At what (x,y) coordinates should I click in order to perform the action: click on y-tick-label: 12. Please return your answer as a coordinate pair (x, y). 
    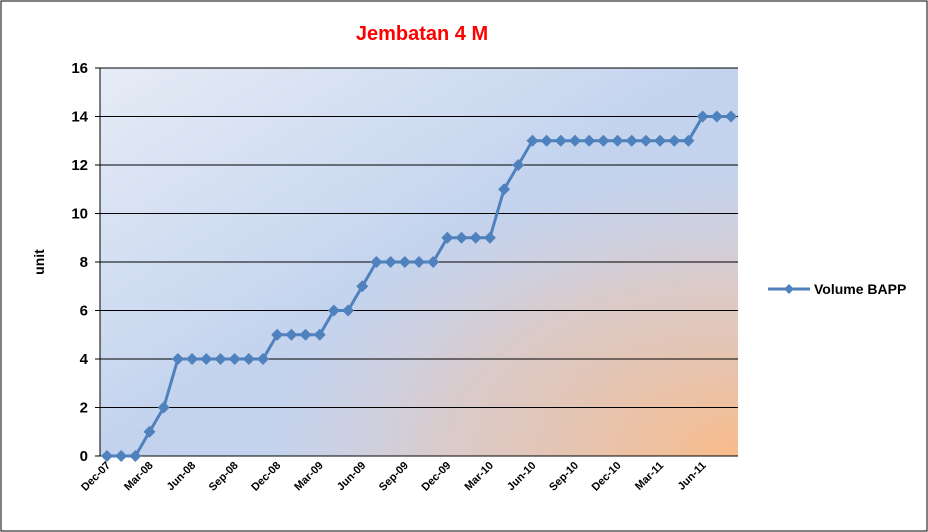
    Looking at the image, I should click on (79, 165).